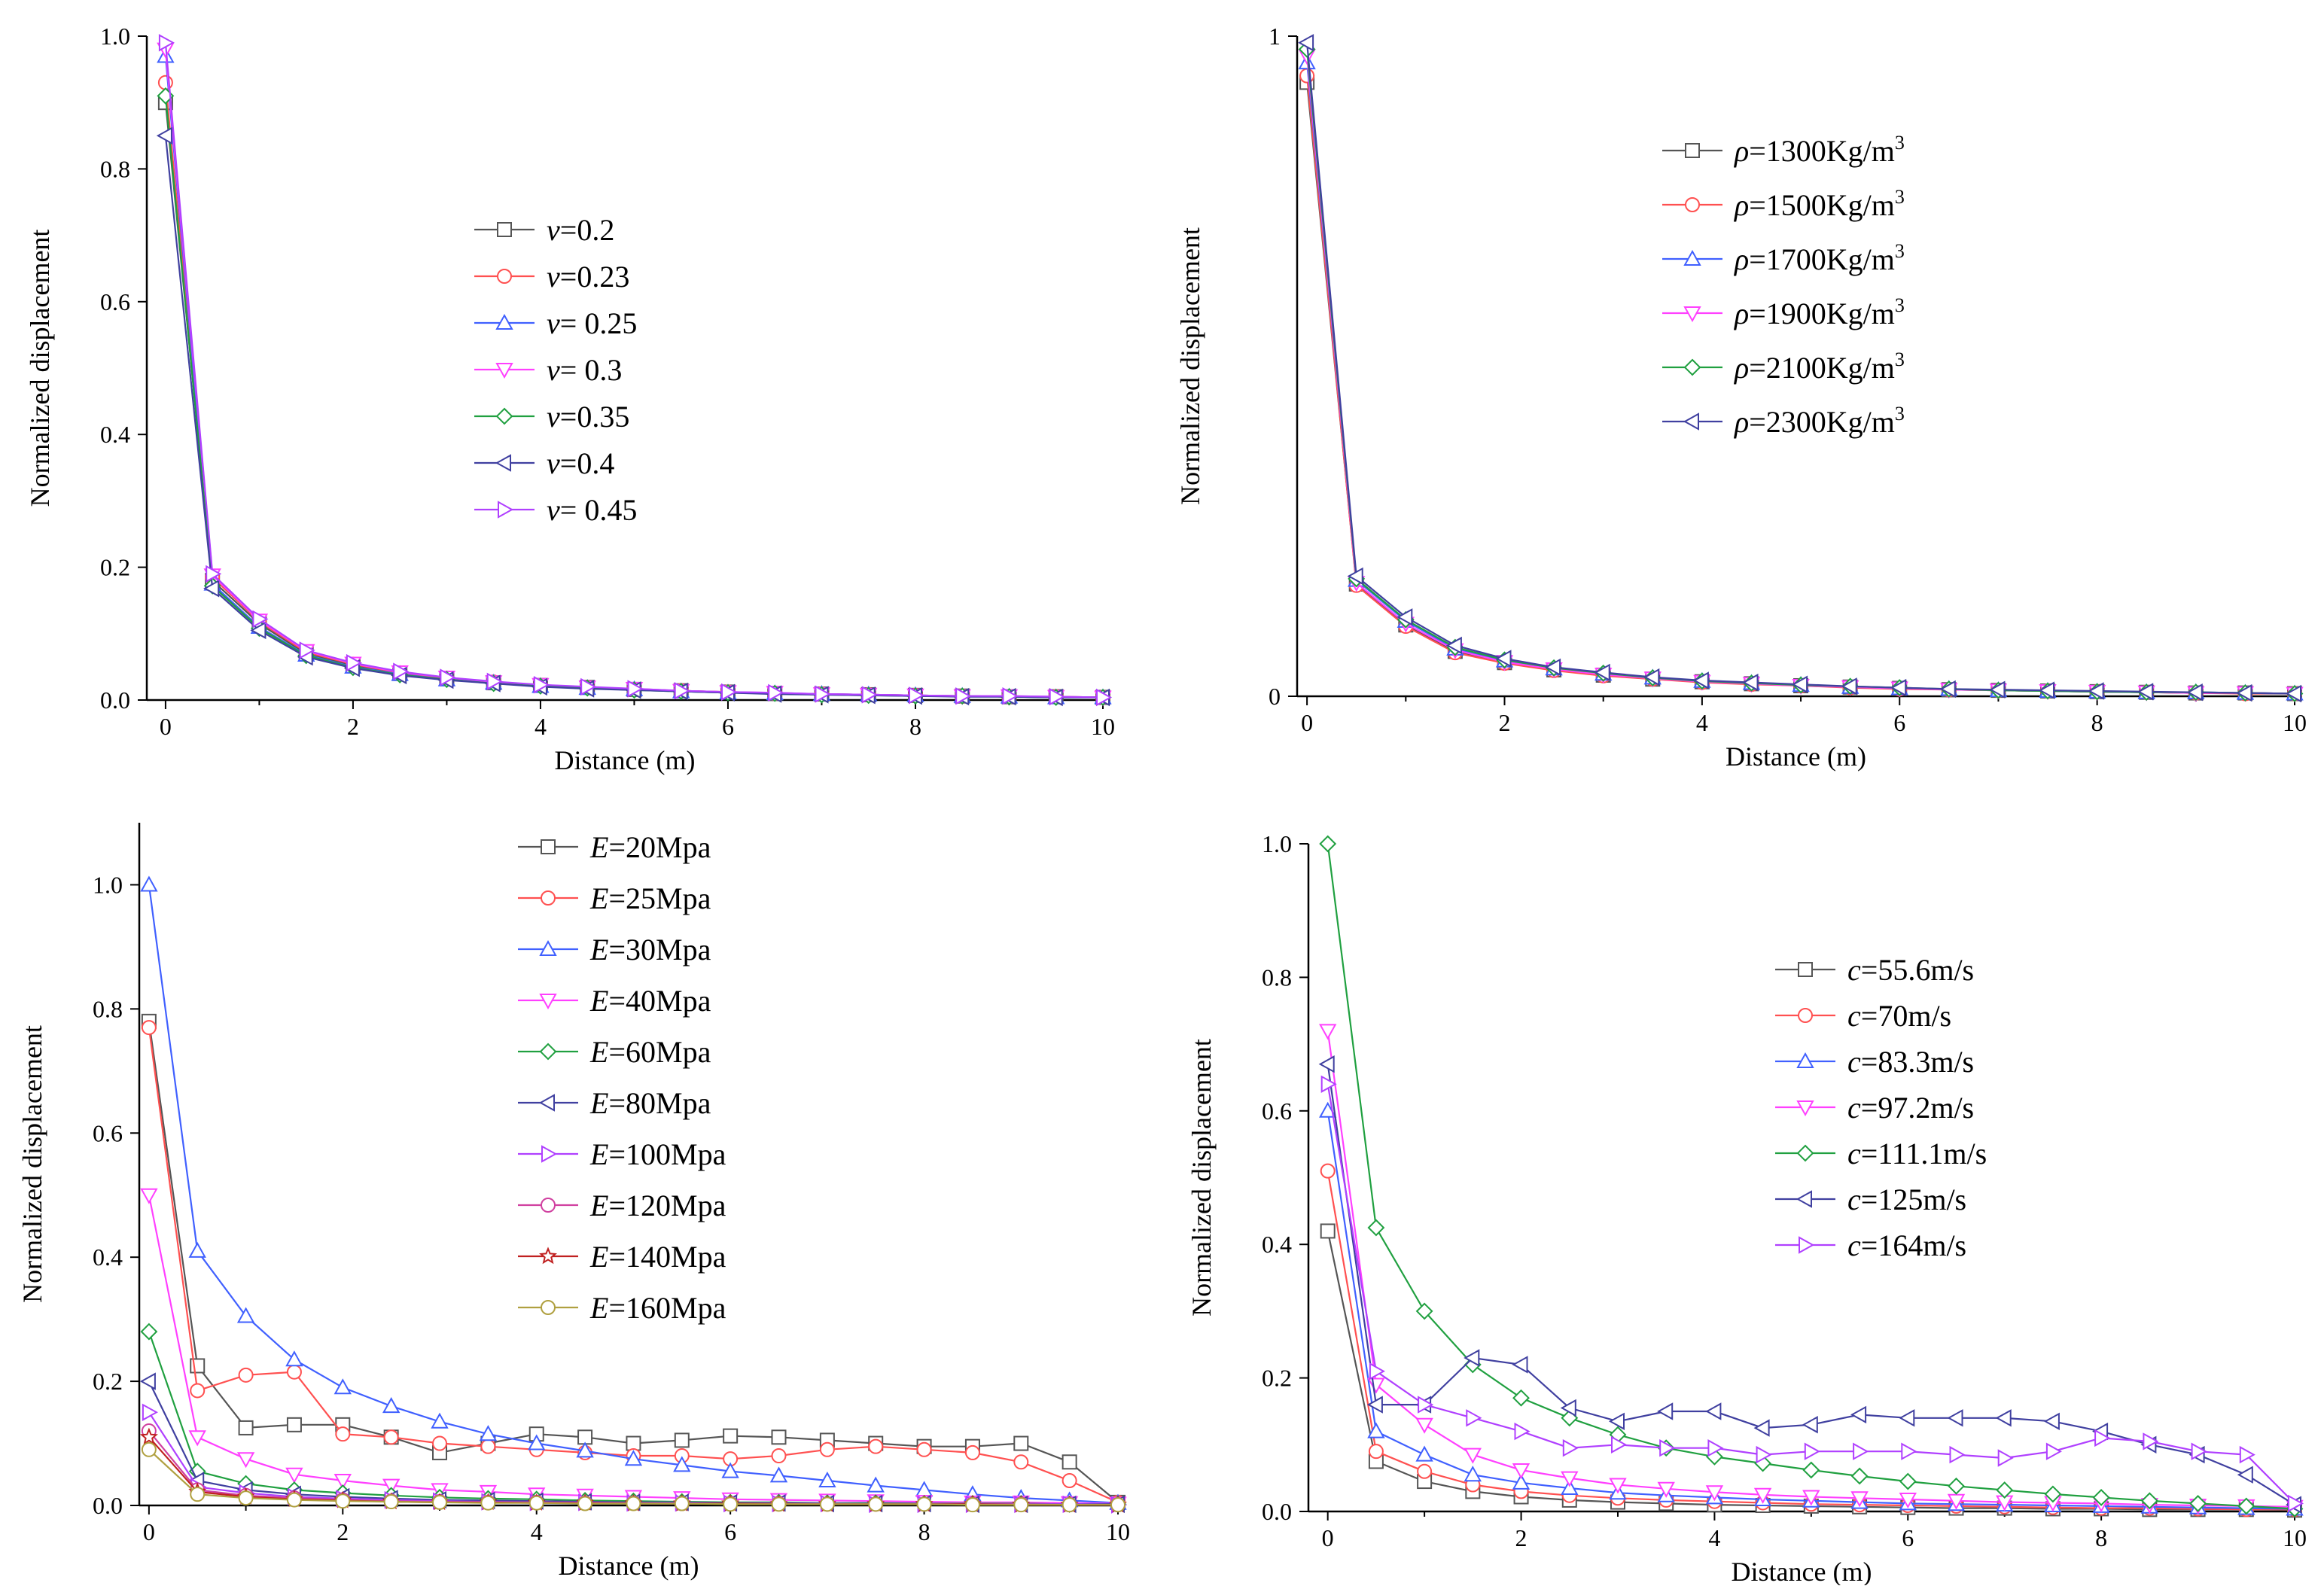 The image size is (2324, 1589). Describe the element at coordinates (1822, 151) in the screenshot. I see `legend-value: =1300Kg/m` at that location.